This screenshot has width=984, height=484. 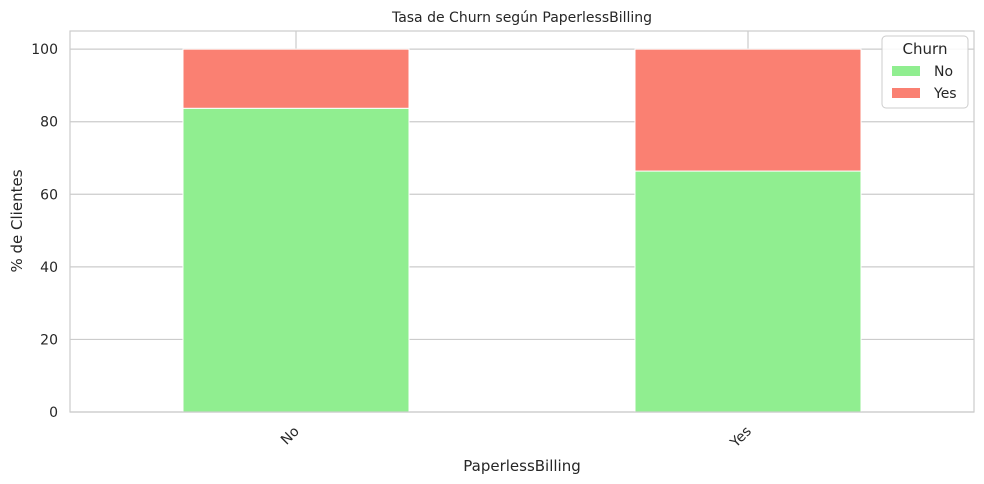 What do you see at coordinates (17, 220) in the screenshot?
I see `y-axis-label: % de Clientes` at bounding box center [17, 220].